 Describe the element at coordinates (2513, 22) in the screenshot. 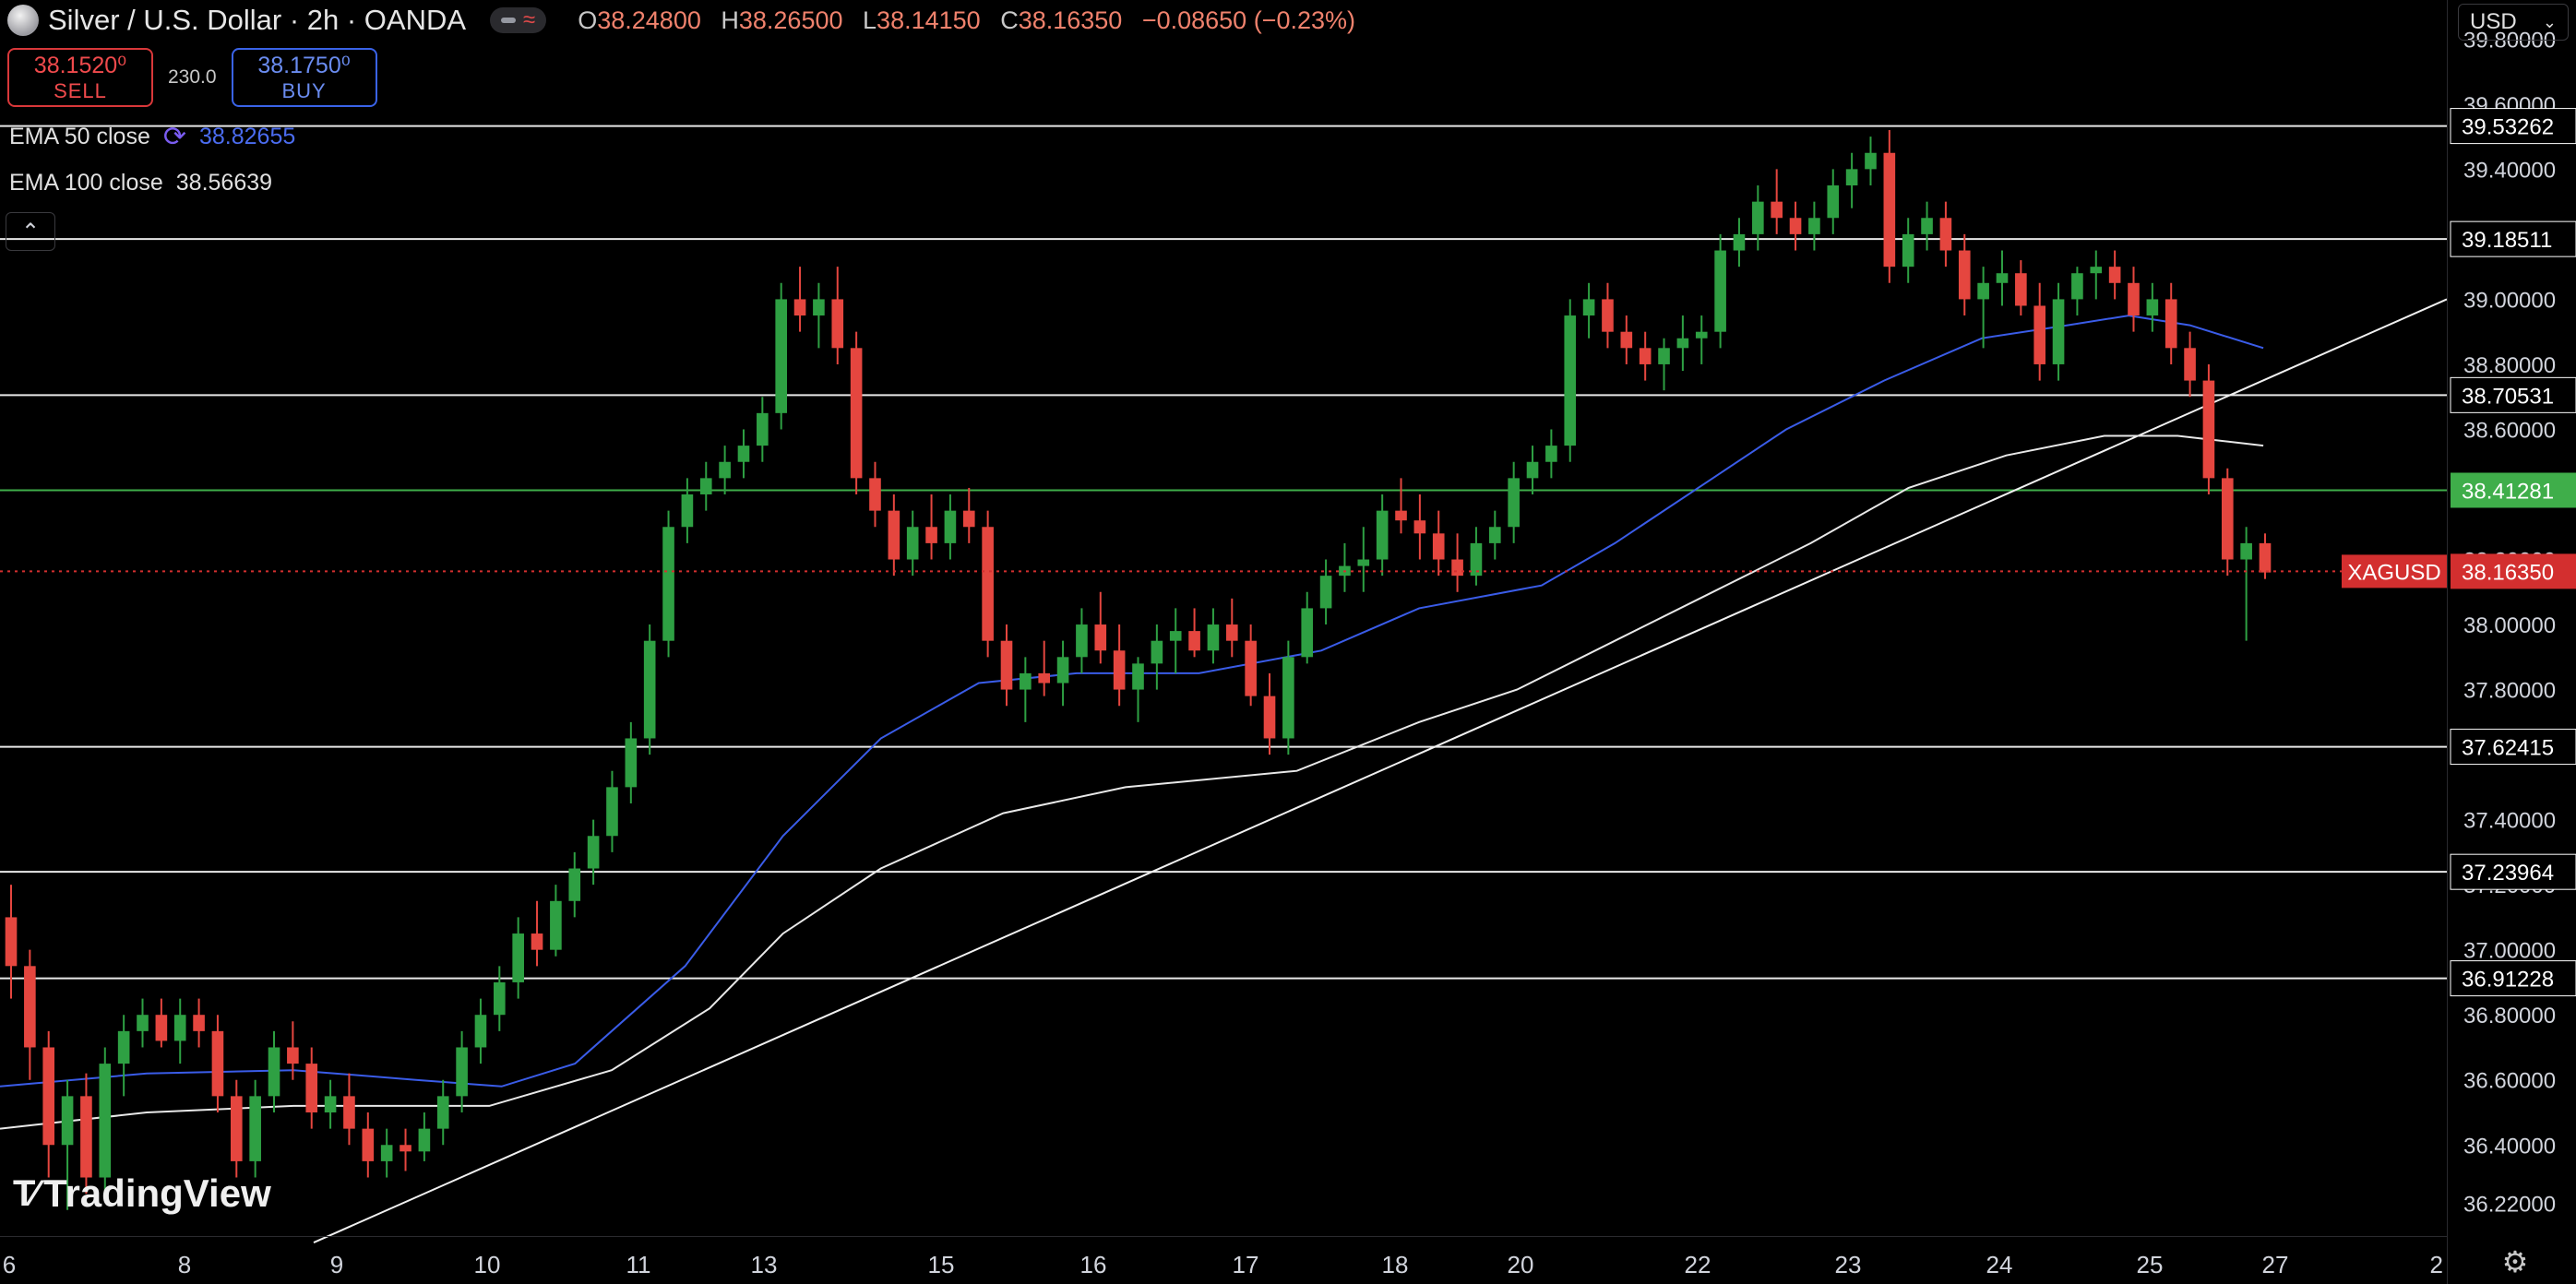

I see `currency-selector: USD ⌄` at that location.